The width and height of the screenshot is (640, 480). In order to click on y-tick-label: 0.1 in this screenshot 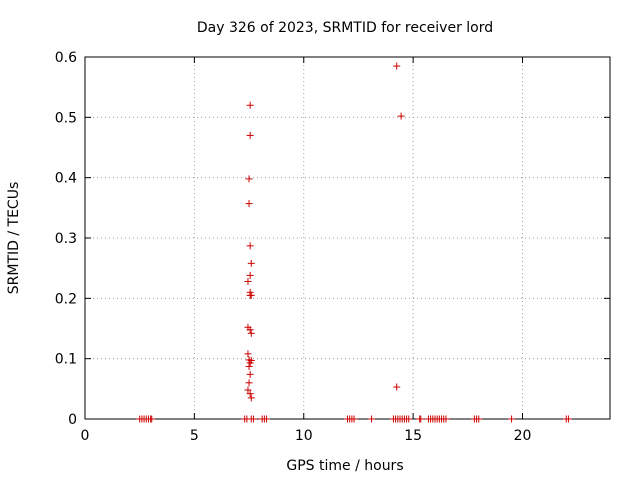, I will do `click(66, 360)`.